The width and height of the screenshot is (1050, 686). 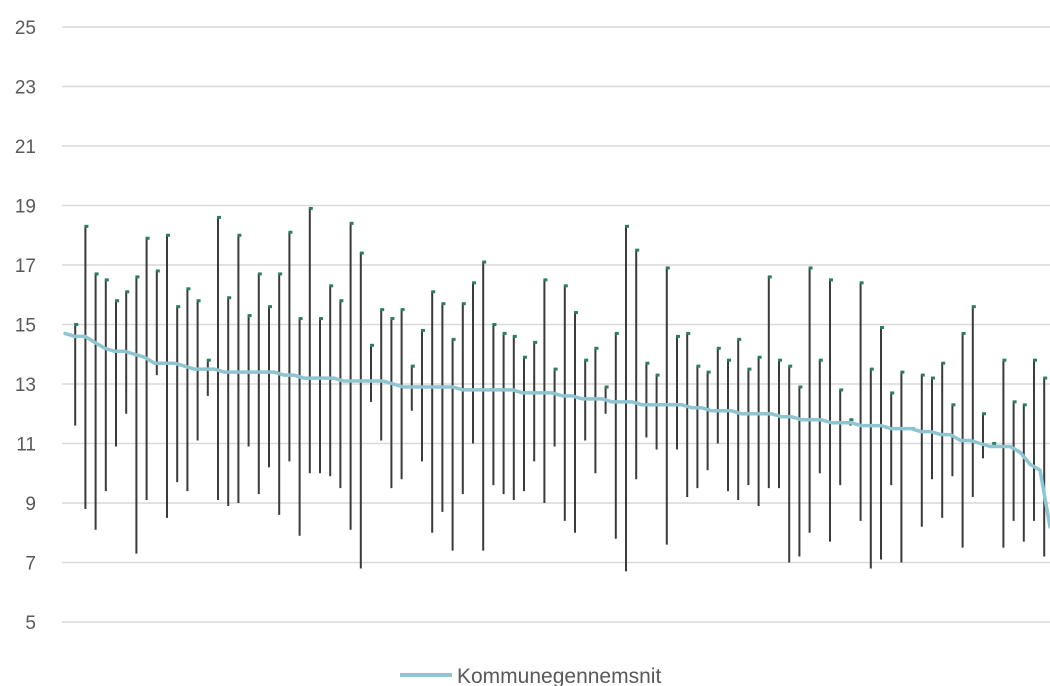 What do you see at coordinates (30, 564) in the screenshot?
I see `y-tick-label: 7` at bounding box center [30, 564].